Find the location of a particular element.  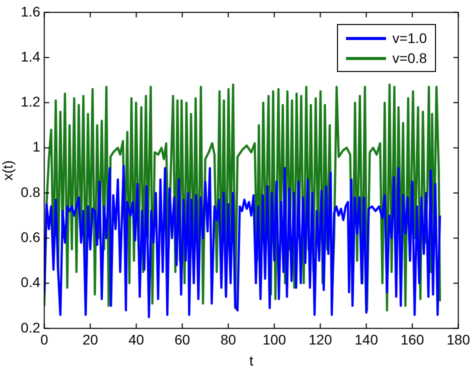

y-tick-label: 1.4 is located at coordinates (30, 56).